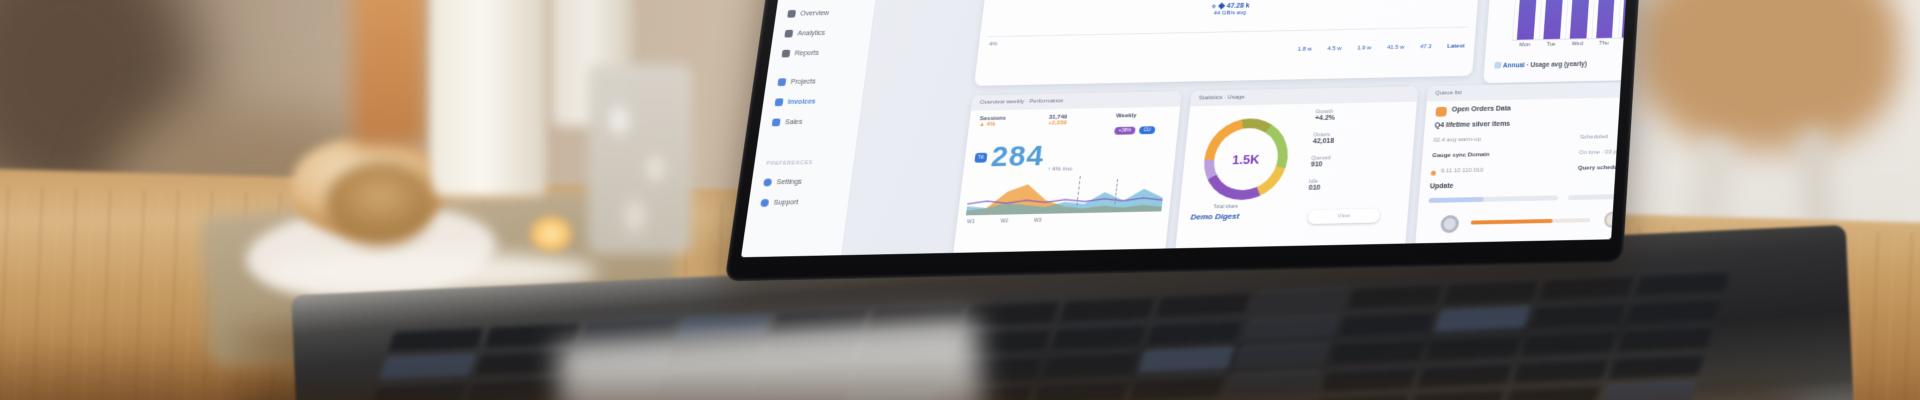  Describe the element at coordinates (1314, 188) in the screenshot. I see `stat-value: 010` at that location.